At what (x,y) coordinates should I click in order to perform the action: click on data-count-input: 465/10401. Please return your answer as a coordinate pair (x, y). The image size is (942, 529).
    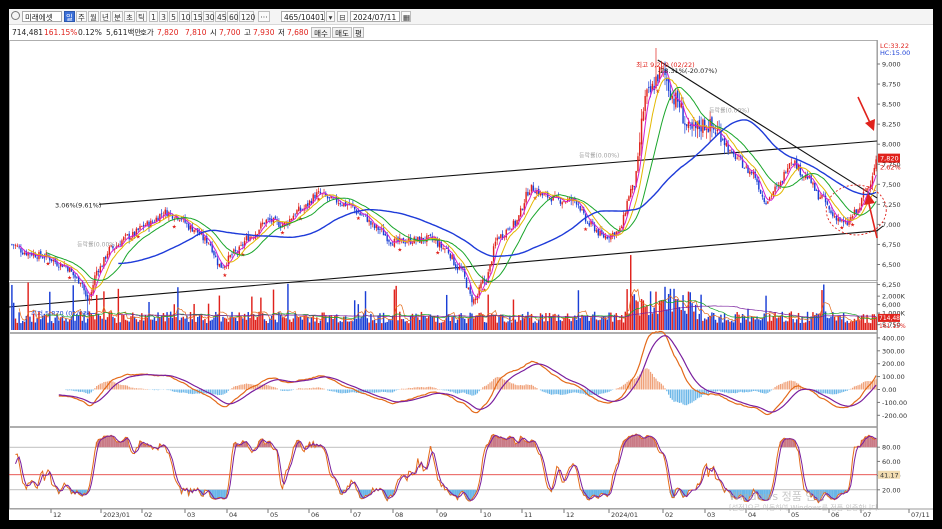
    Looking at the image, I should click on (303, 16).